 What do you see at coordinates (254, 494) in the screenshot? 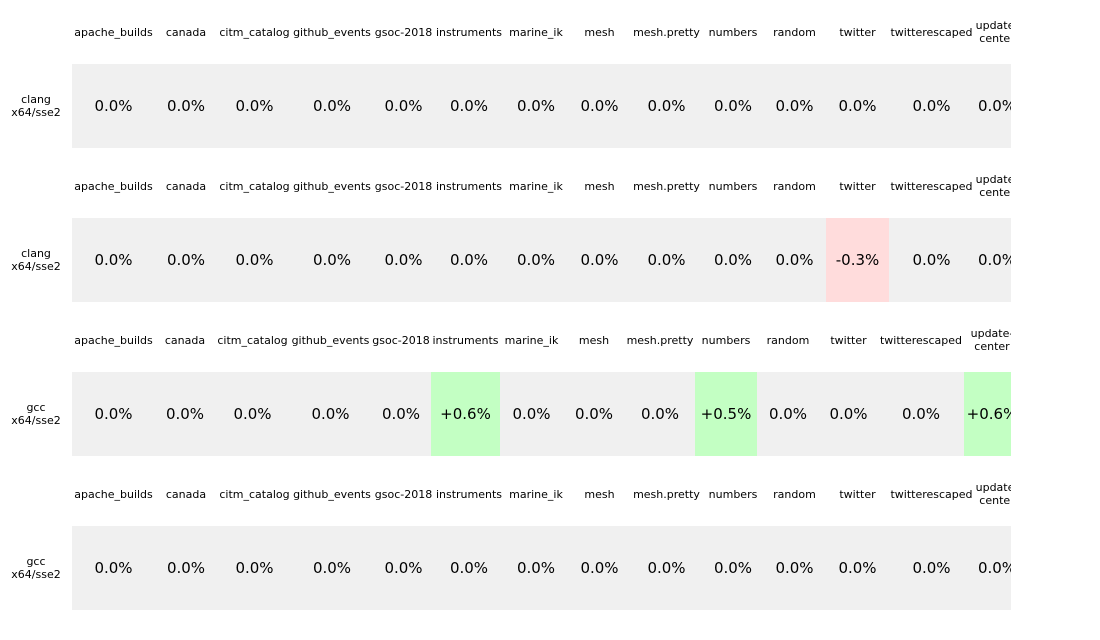
I see `column-header: citm_catalog` at bounding box center [254, 494].